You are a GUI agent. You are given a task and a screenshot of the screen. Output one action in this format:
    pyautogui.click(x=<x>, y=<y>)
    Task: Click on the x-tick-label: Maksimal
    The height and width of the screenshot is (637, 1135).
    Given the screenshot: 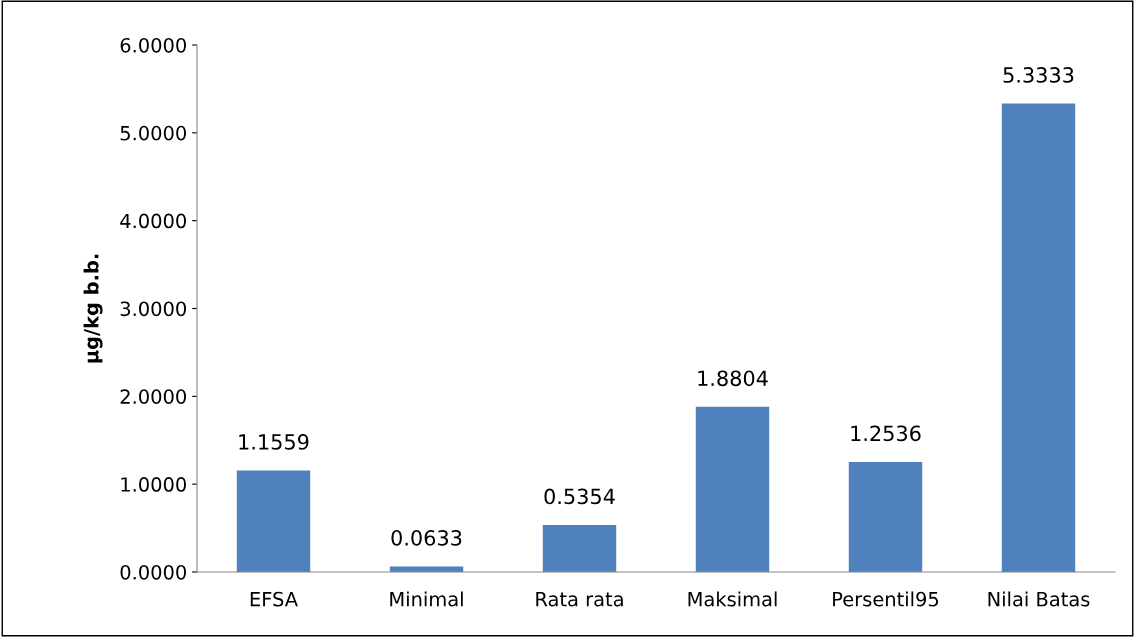 What is the action you would take?
    pyautogui.click(x=732, y=599)
    